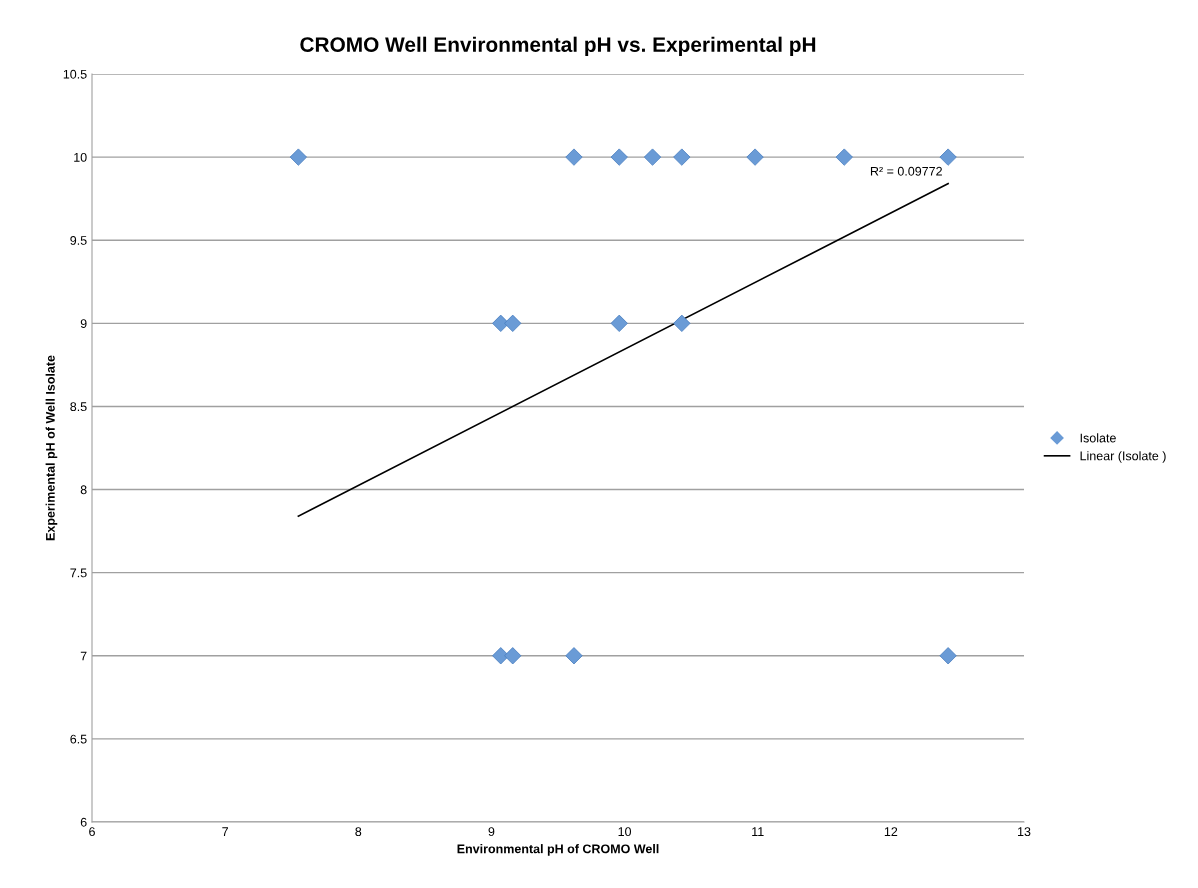  Describe the element at coordinates (83, 323) in the screenshot. I see `y-tick-label: 9` at that location.